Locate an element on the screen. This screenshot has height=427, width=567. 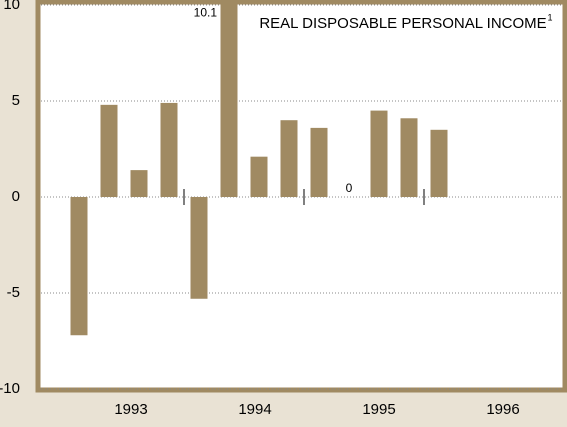
chart-title: REAL DISPOSABLE PERSONAL INCOME is located at coordinates (402, 23).